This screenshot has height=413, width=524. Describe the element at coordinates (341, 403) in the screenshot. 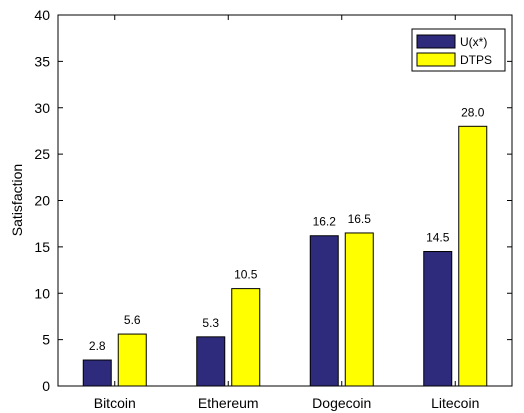

I see `x-tick-label: Dogecoin` at that location.